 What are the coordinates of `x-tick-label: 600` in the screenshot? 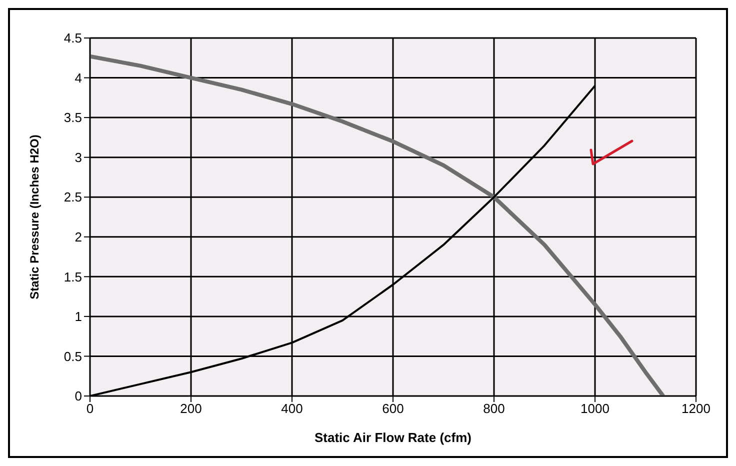 It's located at (393, 408).